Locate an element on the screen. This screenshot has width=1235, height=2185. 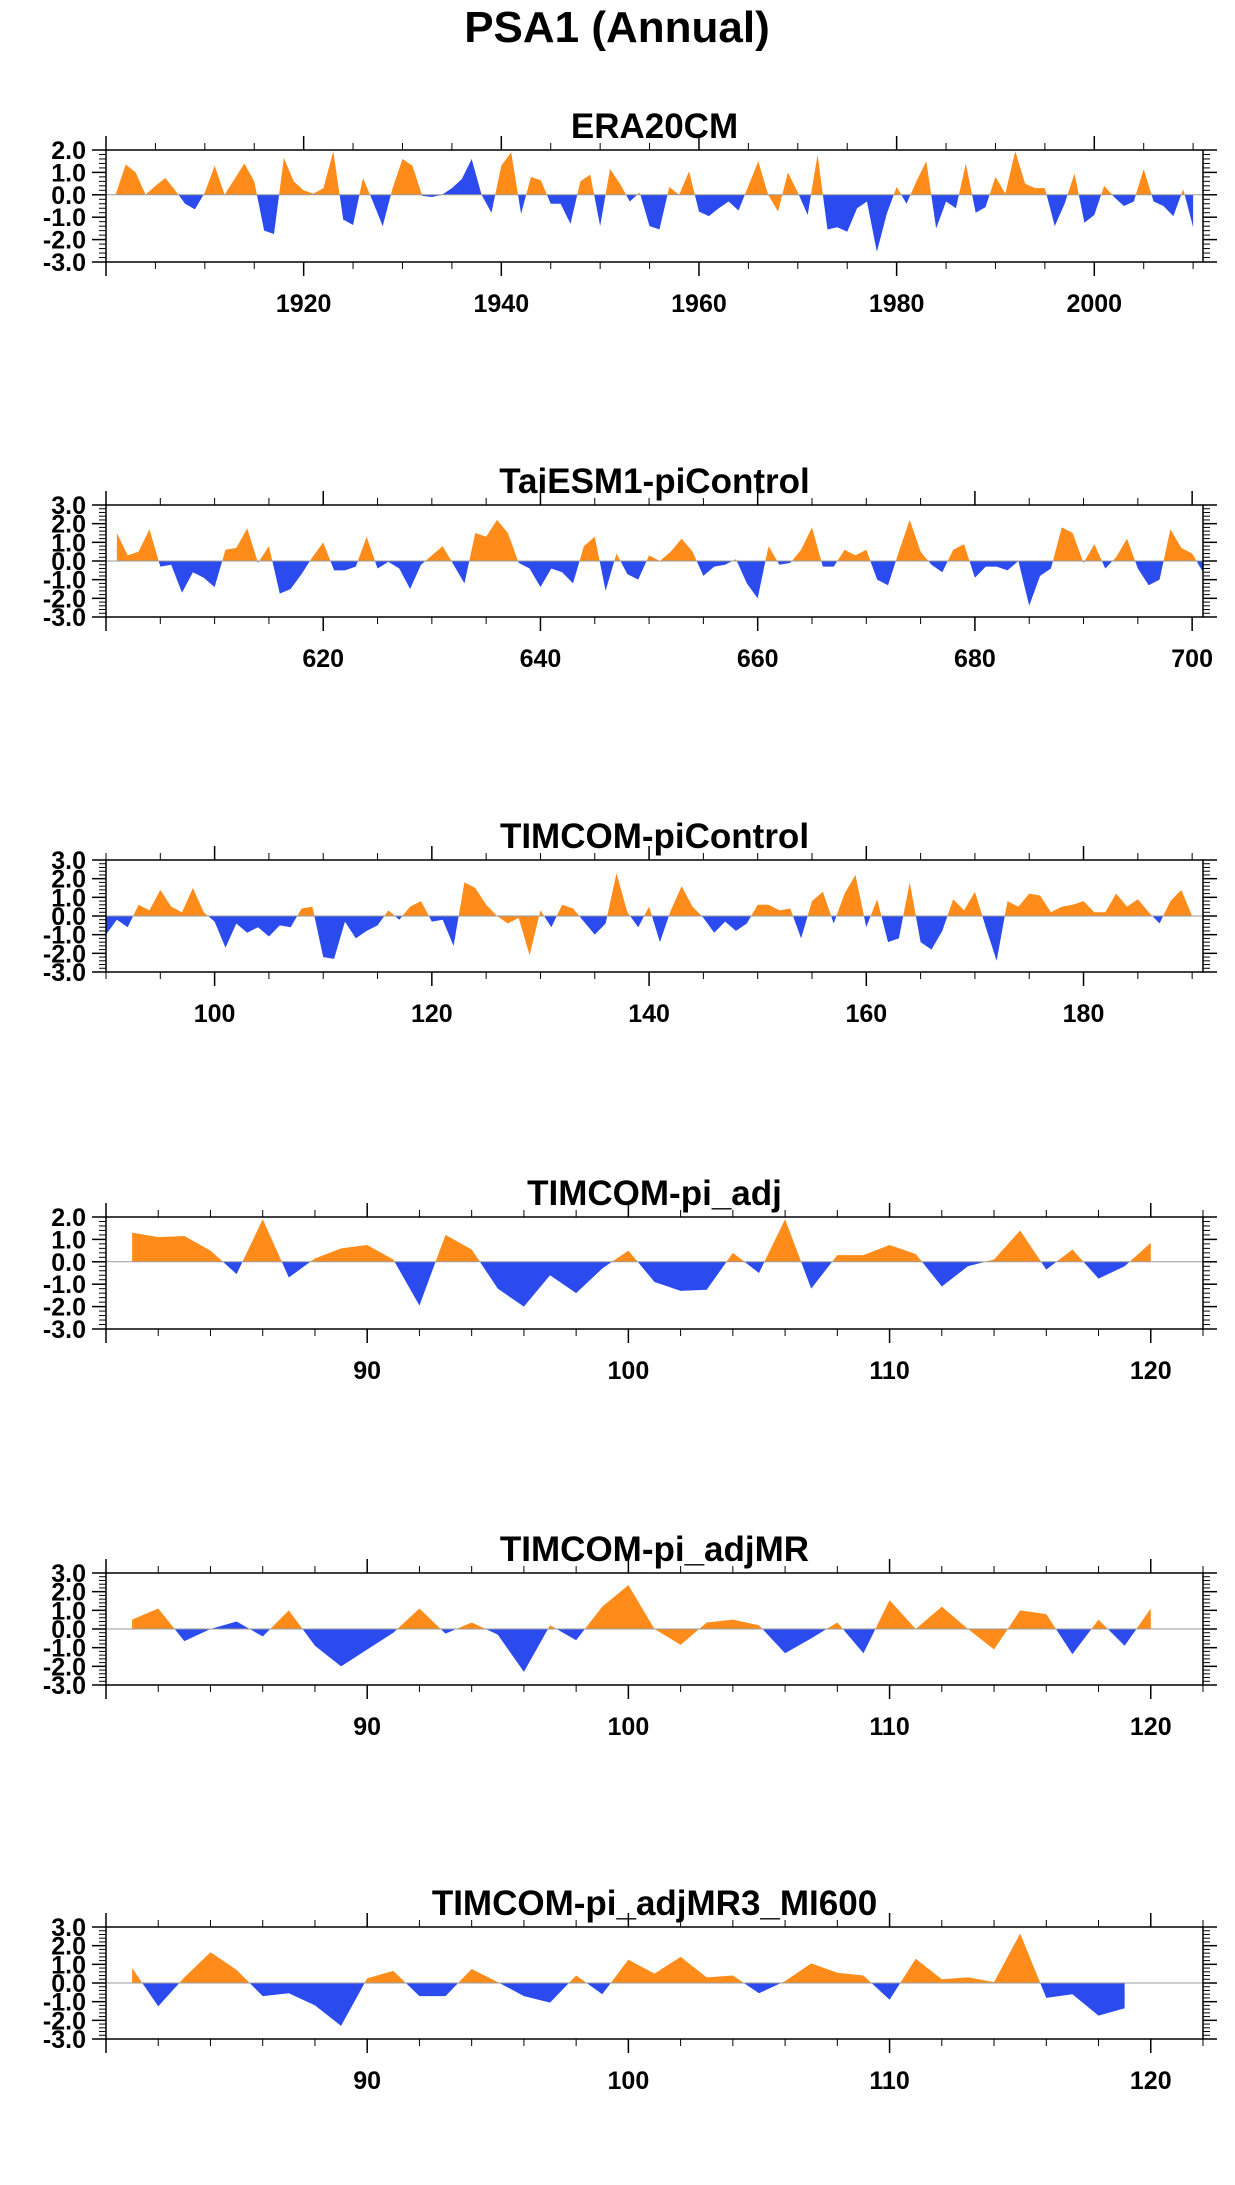
panel-title: TIMCOM-pi_adj is located at coordinates (654, 1193).